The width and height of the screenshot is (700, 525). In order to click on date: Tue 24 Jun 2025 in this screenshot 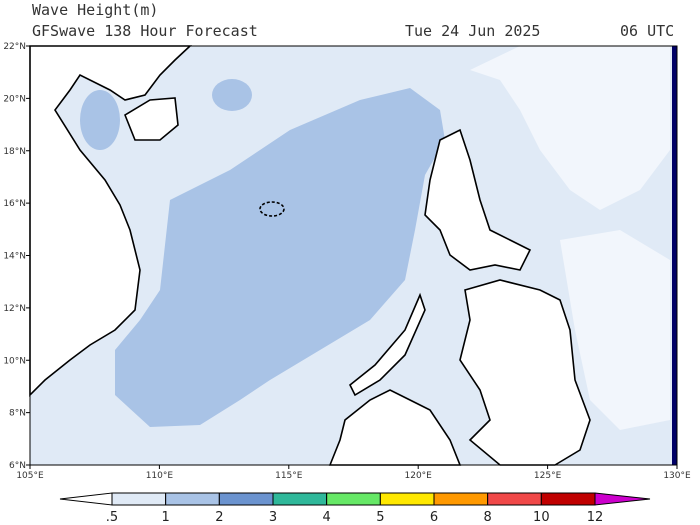, I will do `click(472, 31)`.